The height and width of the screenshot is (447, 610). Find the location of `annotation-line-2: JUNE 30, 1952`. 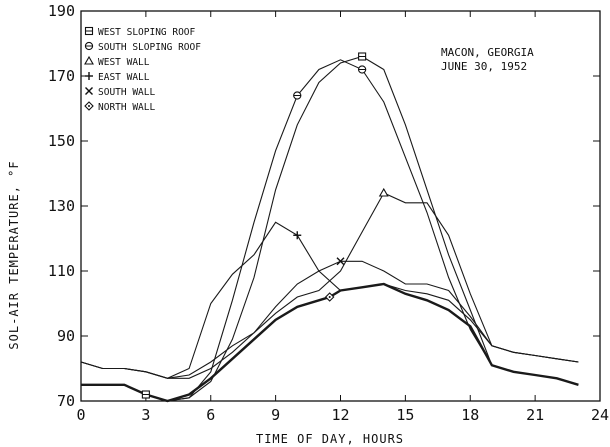

annotation-line-2: JUNE 30, 1952 is located at coordinates (484, 66).